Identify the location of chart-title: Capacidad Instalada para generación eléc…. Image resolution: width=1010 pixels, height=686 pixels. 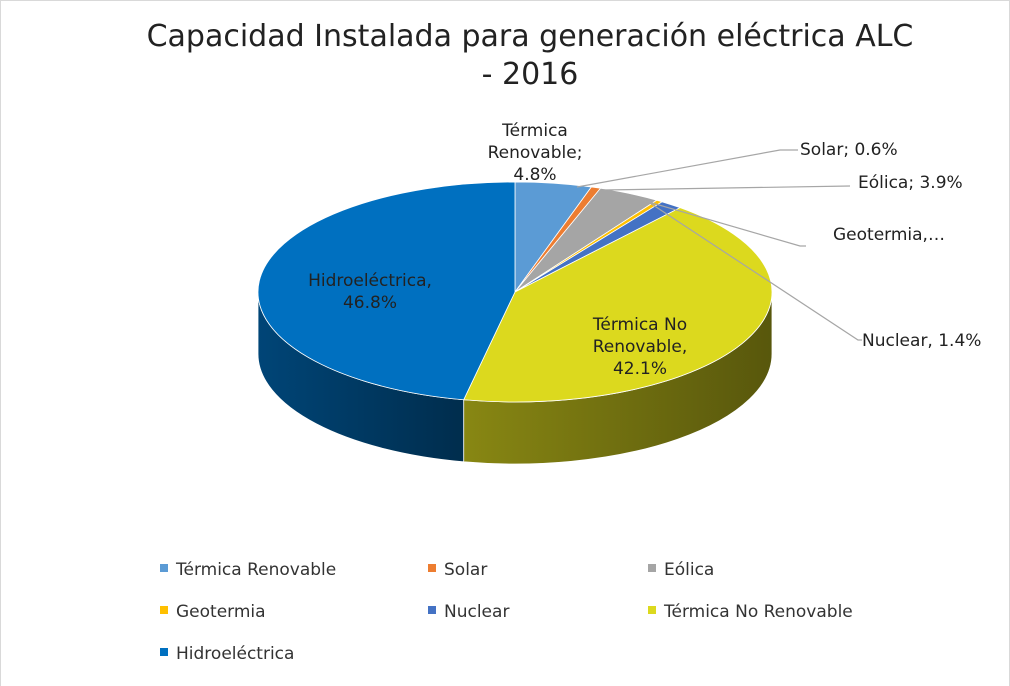
(530, 55).